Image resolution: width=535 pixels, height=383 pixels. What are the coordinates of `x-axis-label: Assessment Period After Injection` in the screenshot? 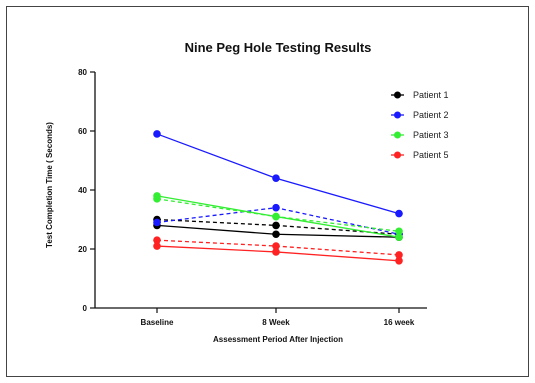 It's located at (278, 339).